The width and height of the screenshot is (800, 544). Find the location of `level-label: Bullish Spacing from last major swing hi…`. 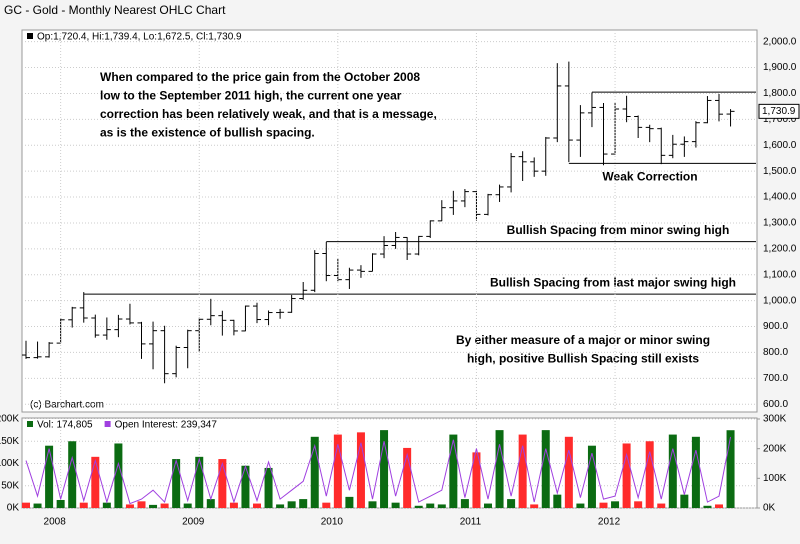

level-label: Bullish Spacing from last major swing hi… is located at coordinates (613, 282).